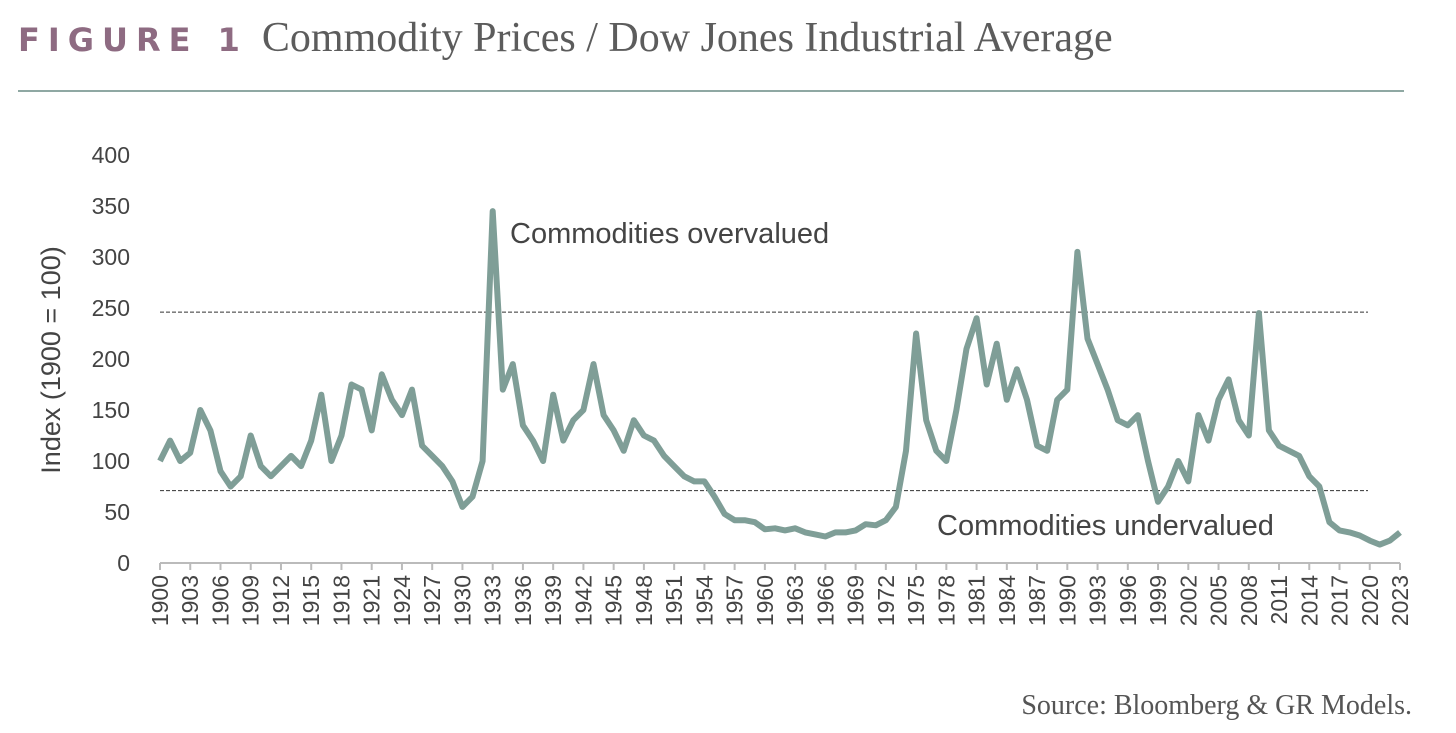 The image size is (1456, 733). Describe the element at coordinates (111, 206) in the screenshot. I see `y-tick-label: 350` at that location.